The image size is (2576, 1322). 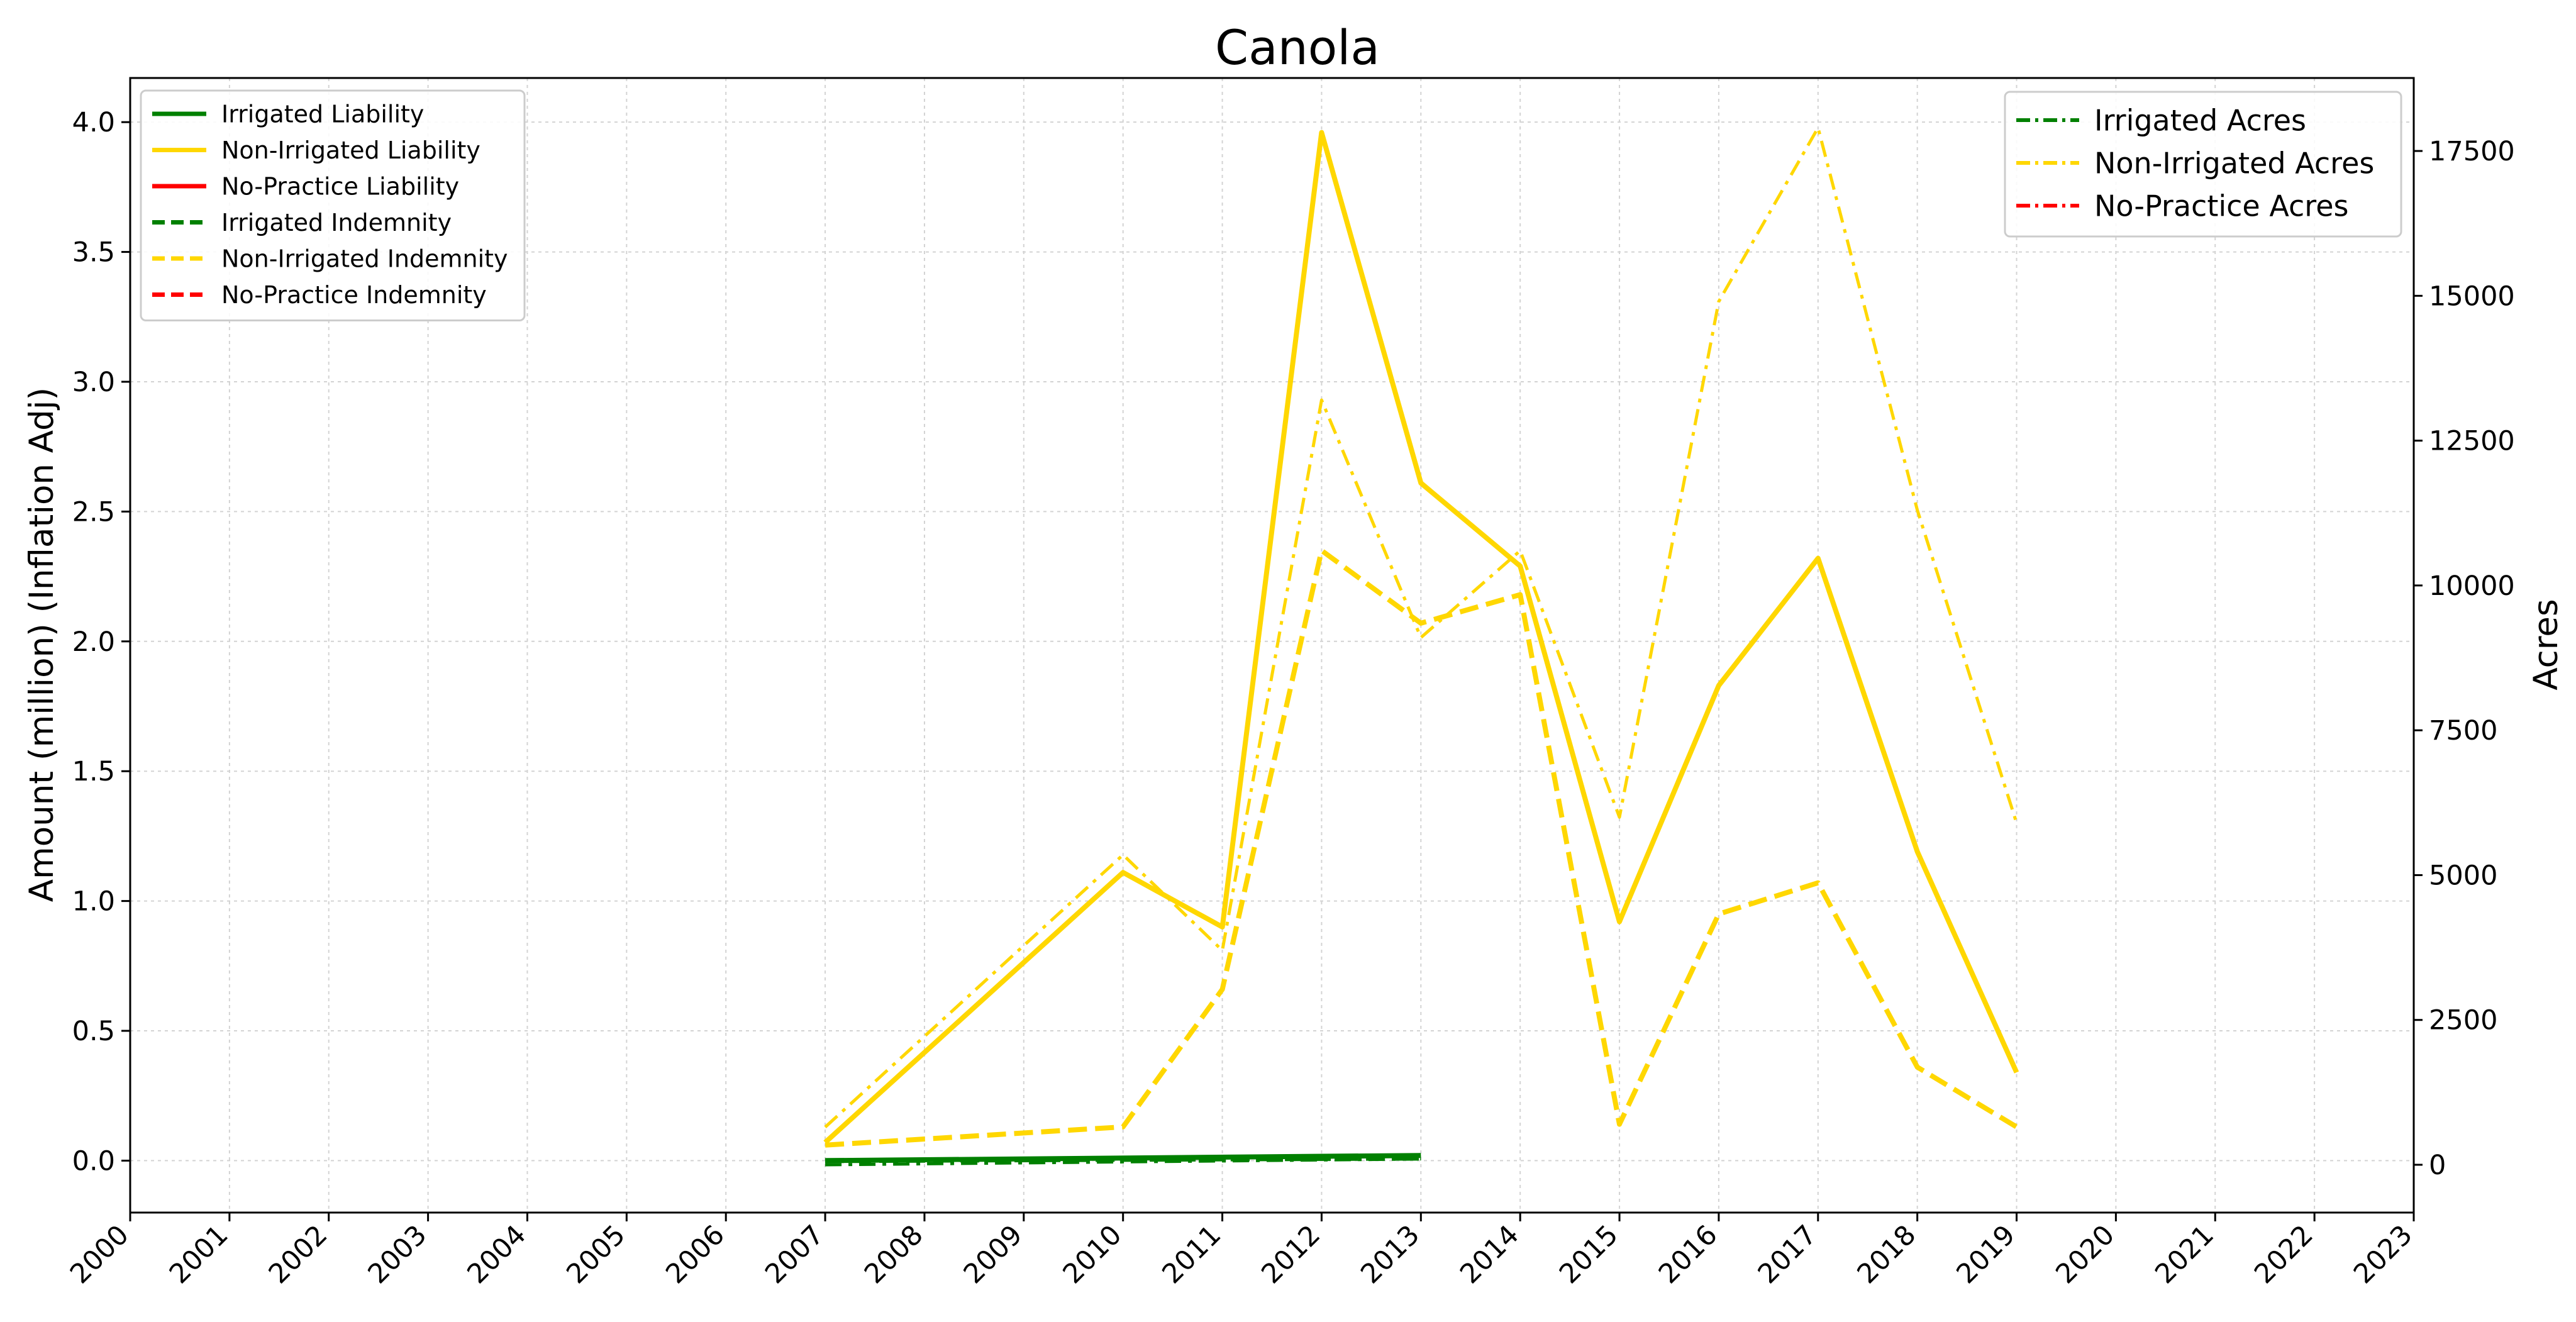 I want to click on series-line-irrigated-indemnity, so click(x=1123, y=1159).